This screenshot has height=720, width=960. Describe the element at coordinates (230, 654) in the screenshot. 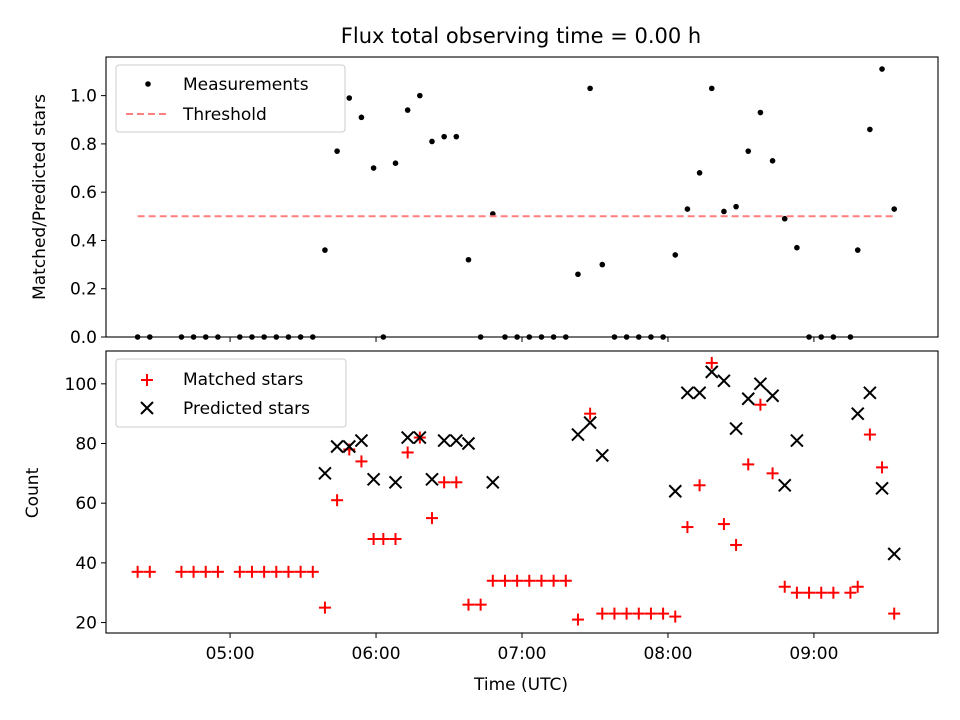

I see `x-tick-label: 05:00` at that location.